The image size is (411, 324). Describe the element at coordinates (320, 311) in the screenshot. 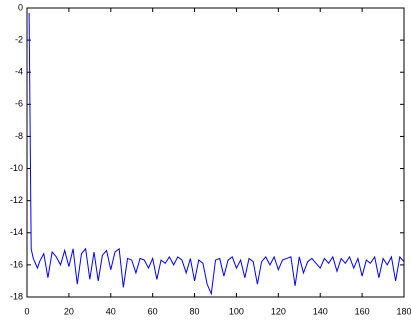

I see `x-tick-label: 140` at that location.